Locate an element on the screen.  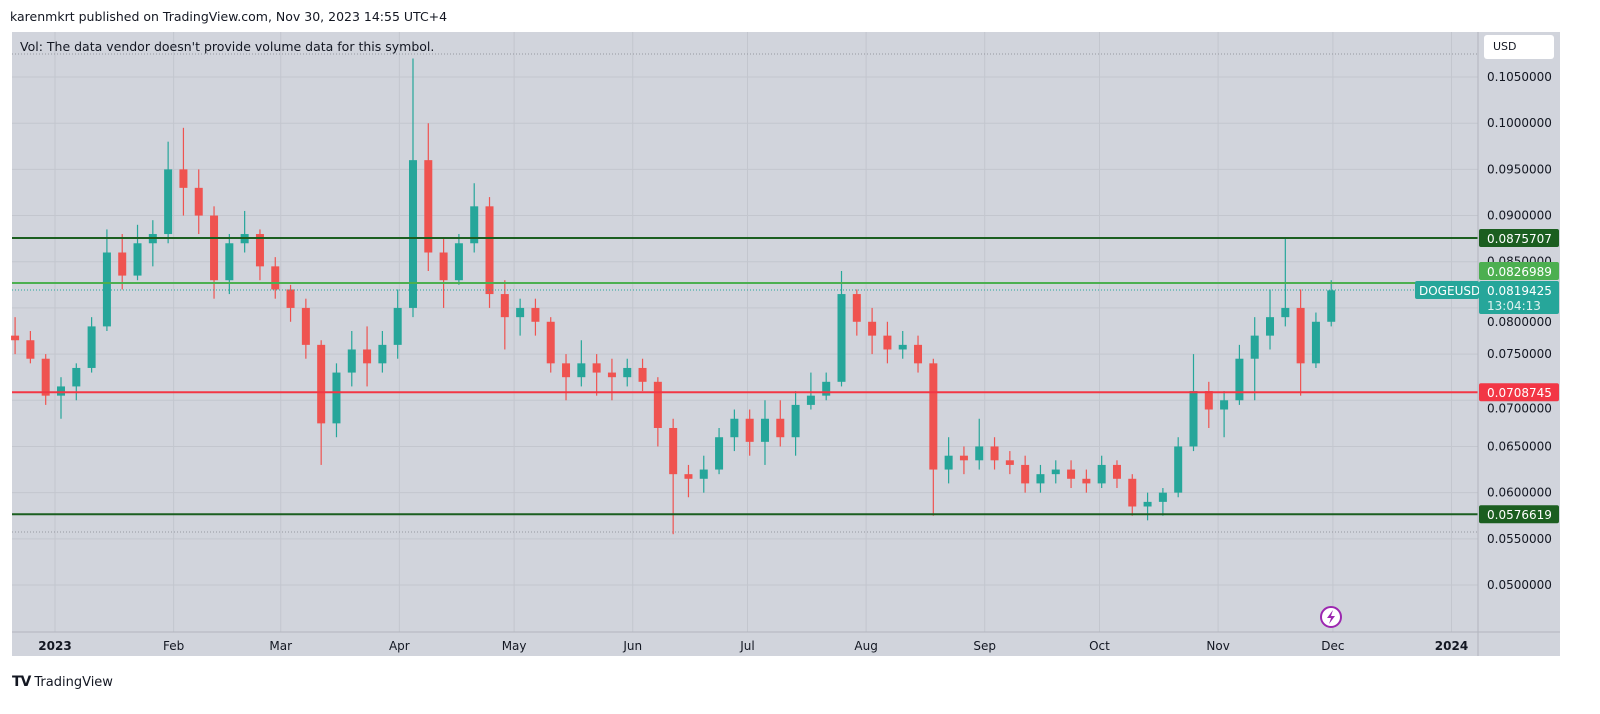
lightning-icon is located at coordinates (1331, 617).